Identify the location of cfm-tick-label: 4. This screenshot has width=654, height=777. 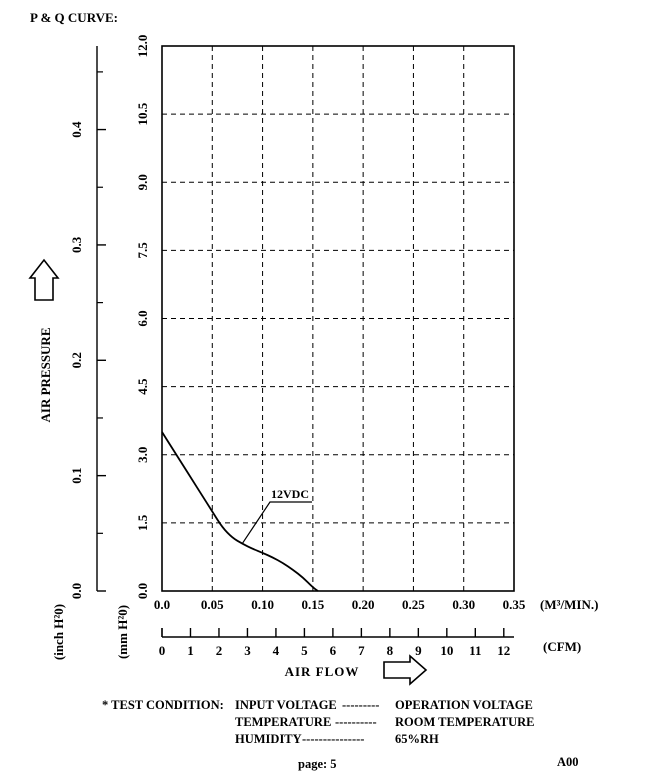
(276, 650).